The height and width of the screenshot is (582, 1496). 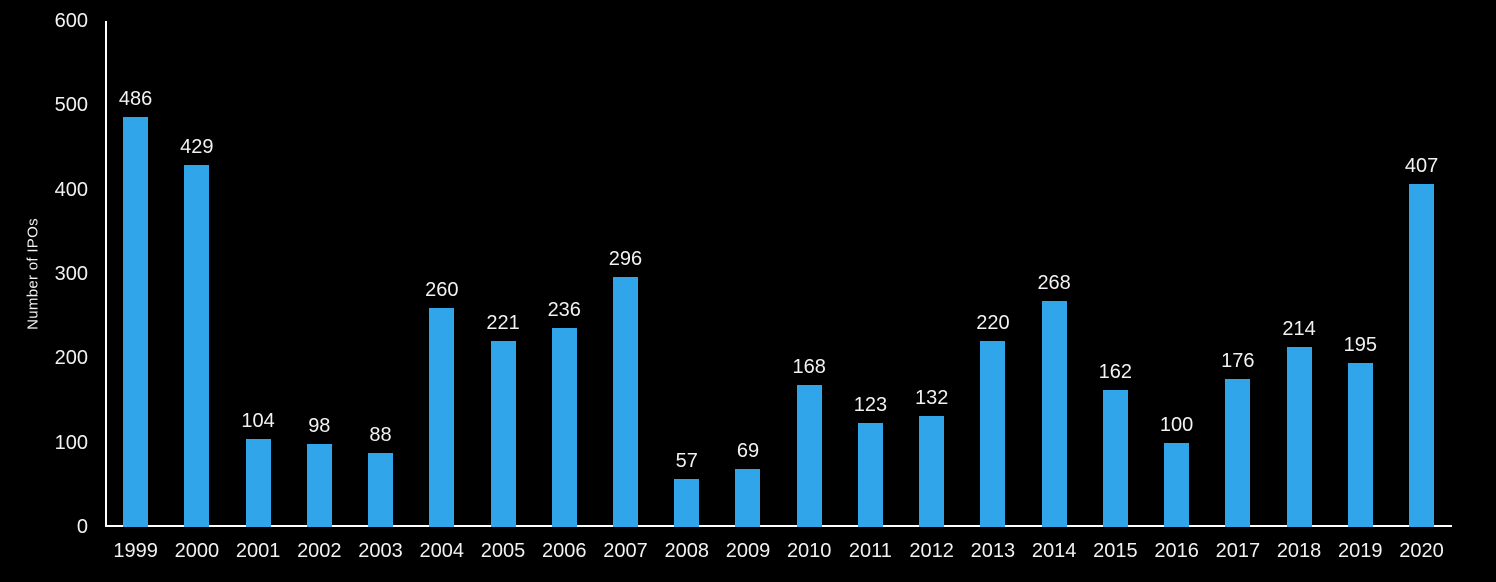 I want to click on bar-slot: 486, so click(x=135, y=274).